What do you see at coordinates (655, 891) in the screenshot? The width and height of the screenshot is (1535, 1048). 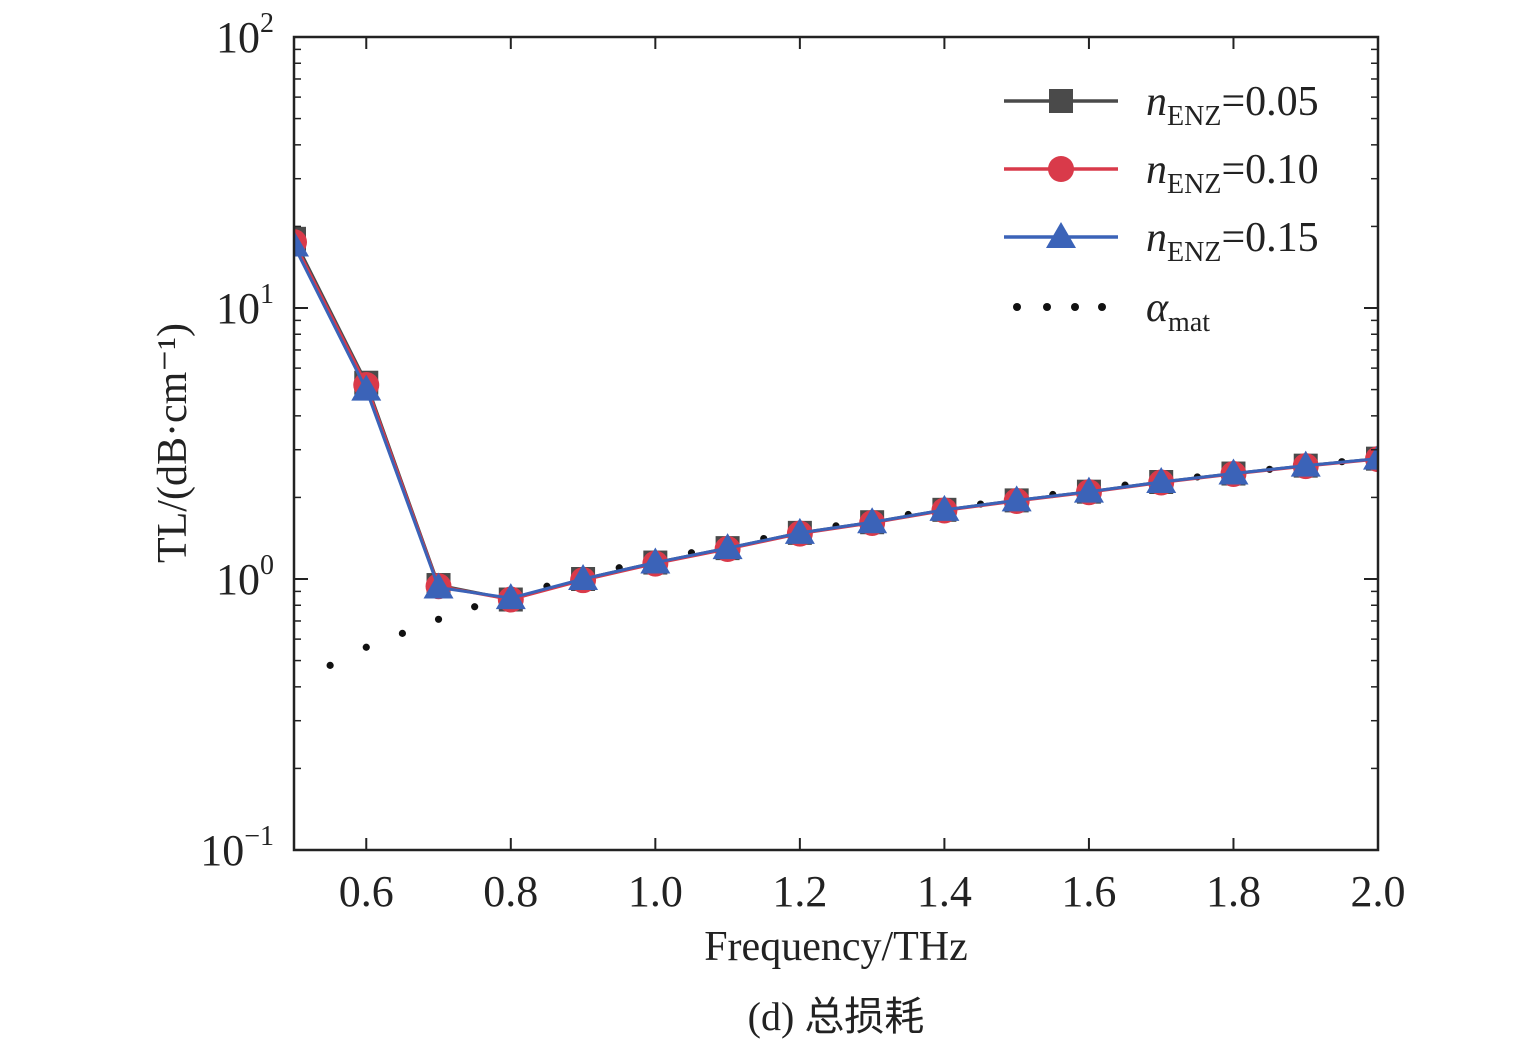 I see `x-tick-label: 1.0` at bounding box center [655, 891].